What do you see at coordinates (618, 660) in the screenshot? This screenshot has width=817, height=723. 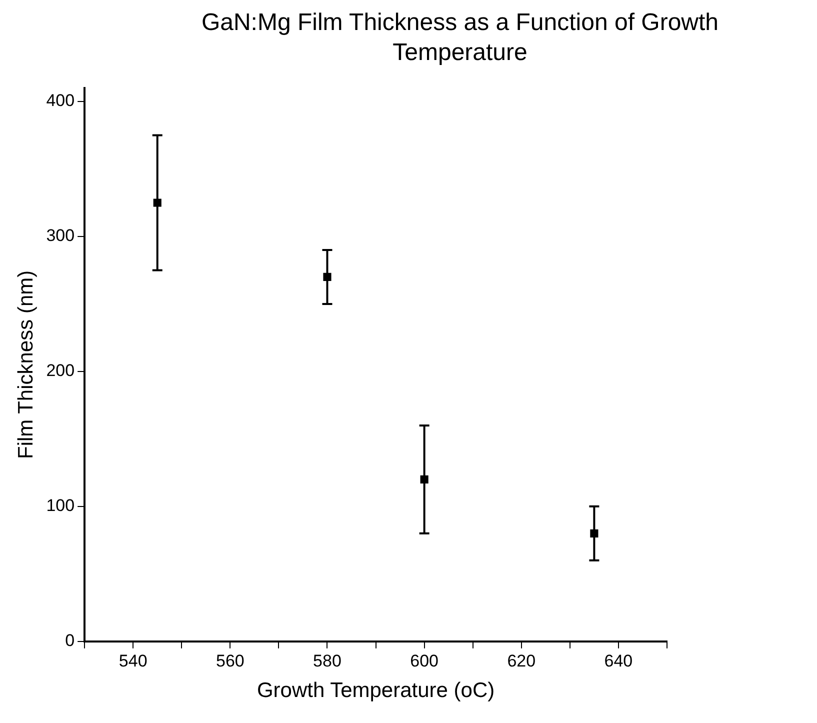 I see `x-tick-label: 640` at bounding box center [618, 660].